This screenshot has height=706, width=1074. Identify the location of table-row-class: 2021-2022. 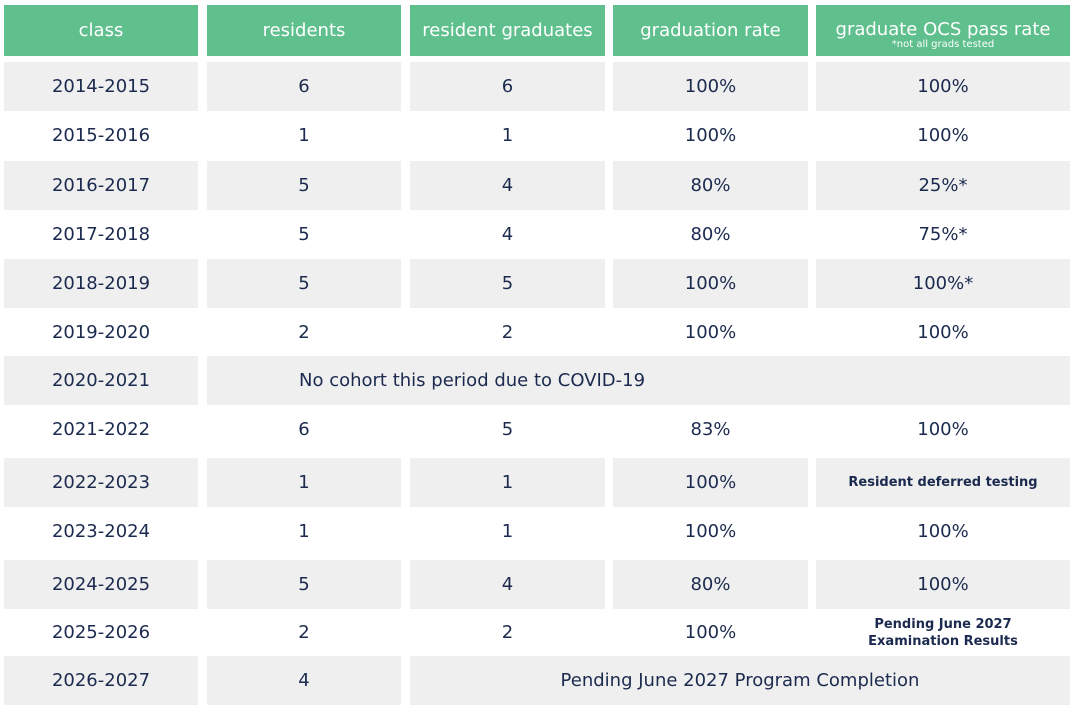
(101, 429).